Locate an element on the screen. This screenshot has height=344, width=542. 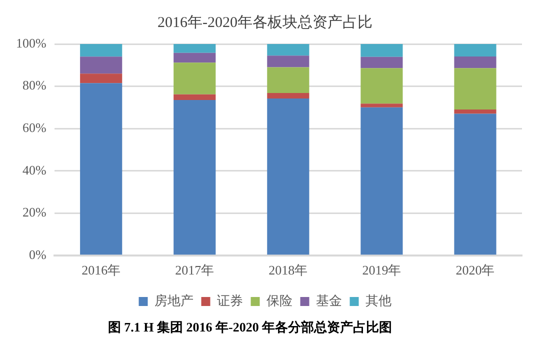
y-tick-label: 80% is located at coordinates (34, 85).